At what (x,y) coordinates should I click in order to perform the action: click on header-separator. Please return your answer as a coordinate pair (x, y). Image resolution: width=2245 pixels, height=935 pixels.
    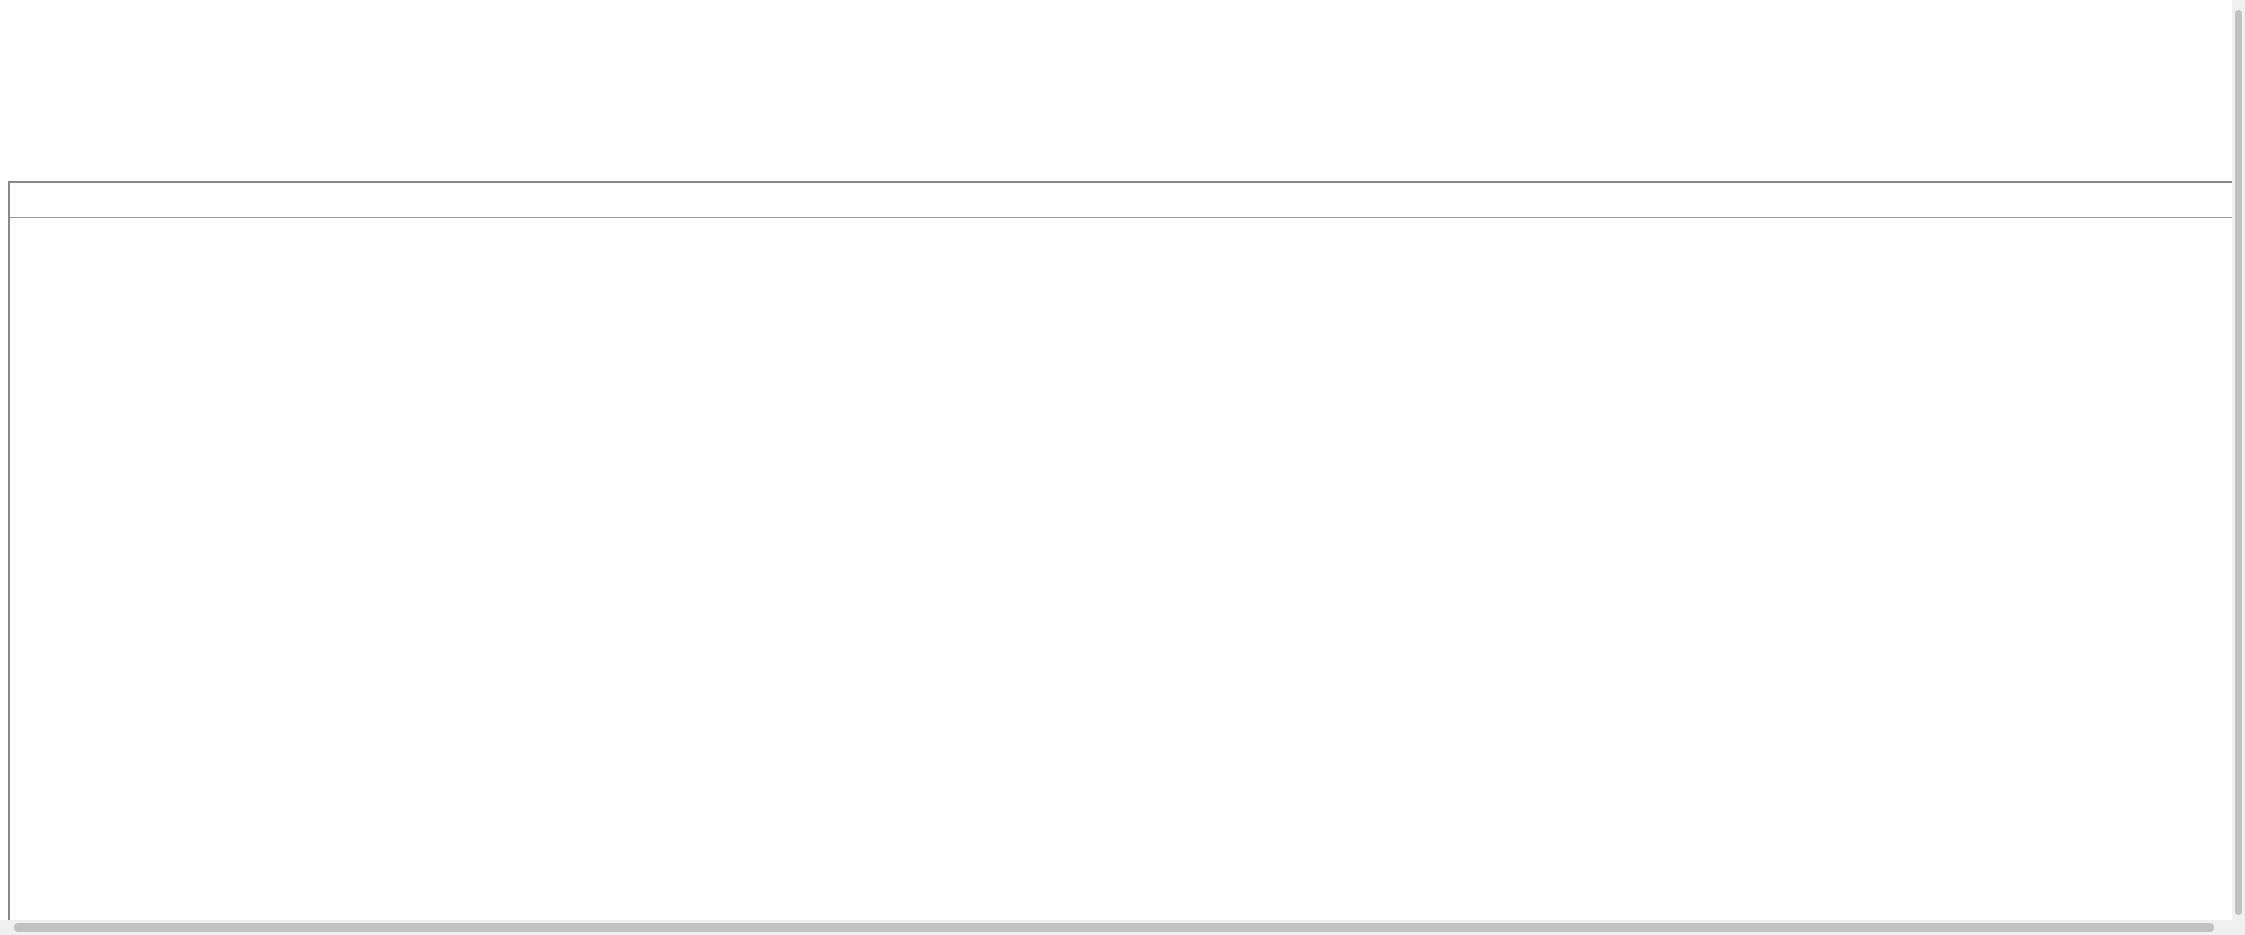
    Looking at the image, I should click on (1121, 217).